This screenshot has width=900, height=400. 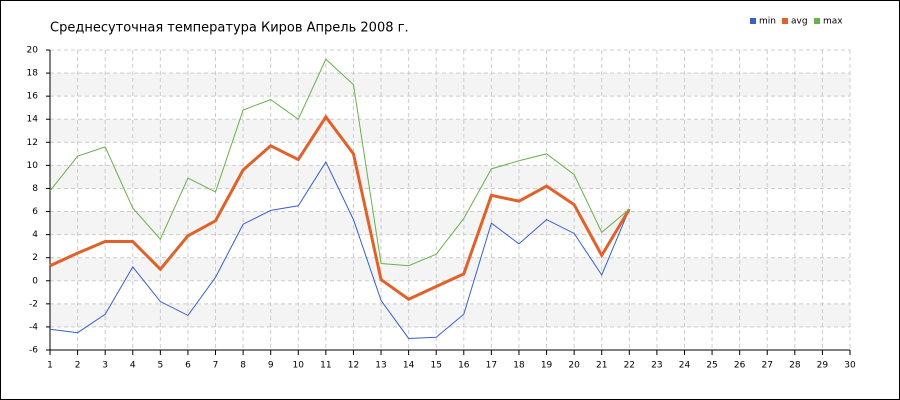 What do you see at coordinates (35, 212) in the screenshot?
I see `y-tick-label: 6` at bounding box center [35, 212].